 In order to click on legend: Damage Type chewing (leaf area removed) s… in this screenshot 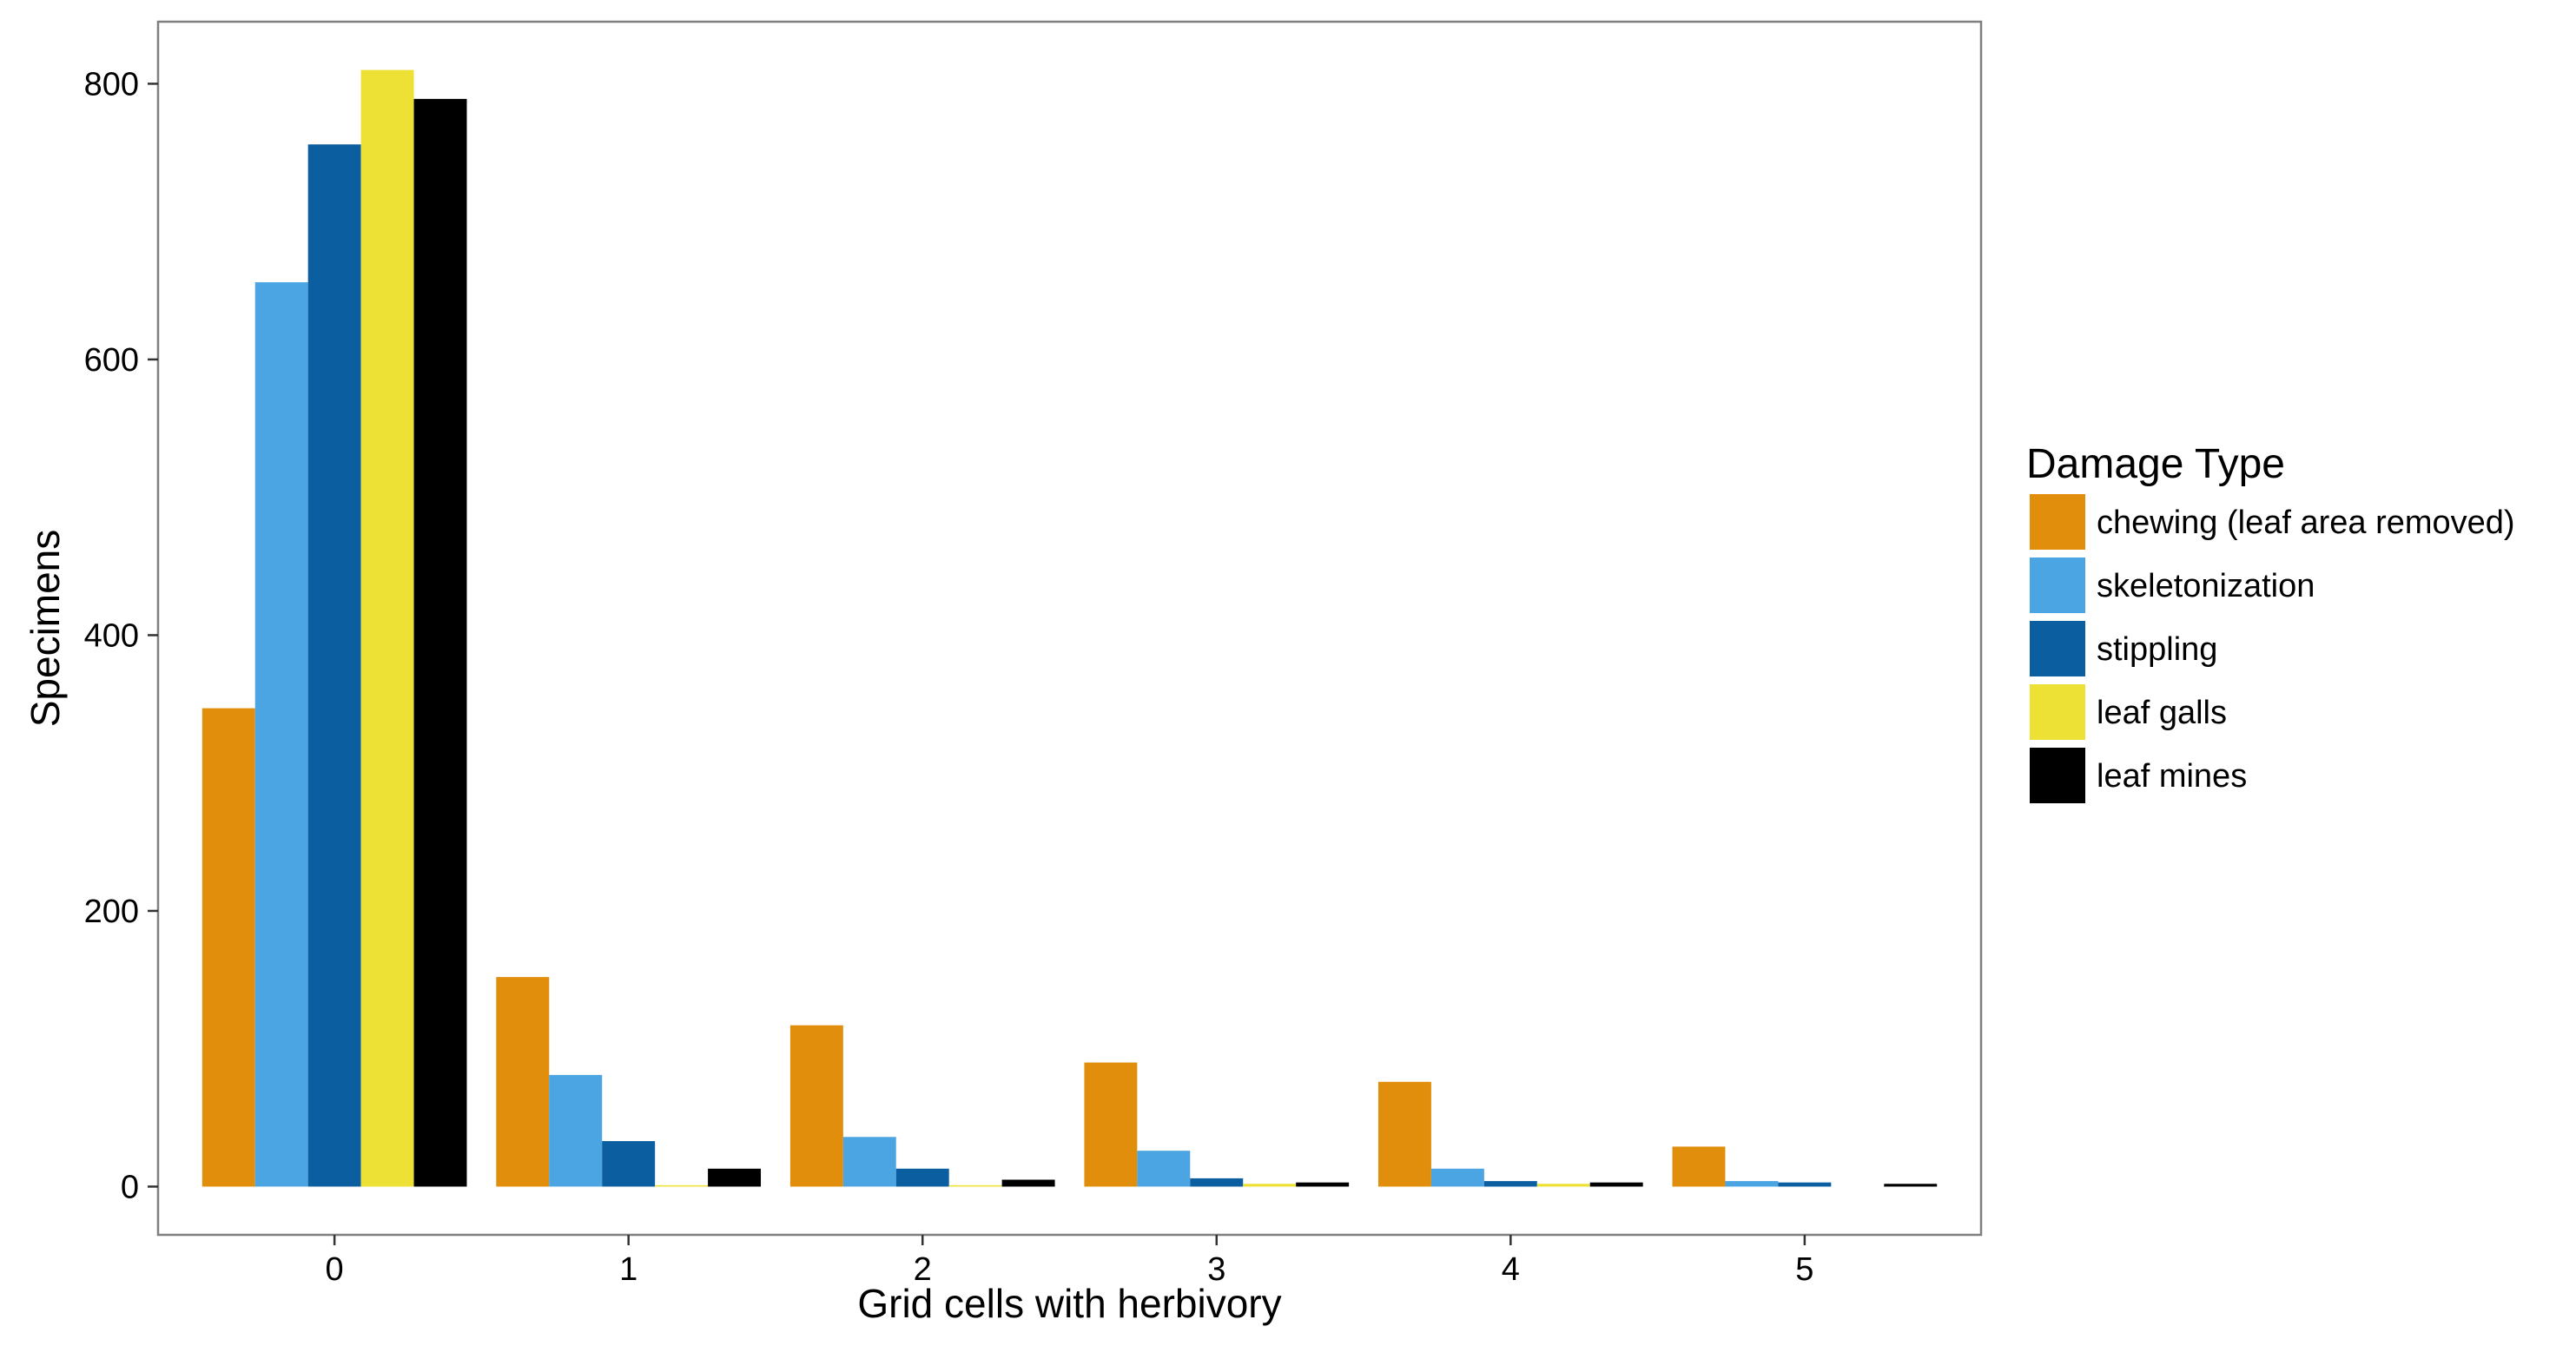, I will do `click(2271, 623)`.